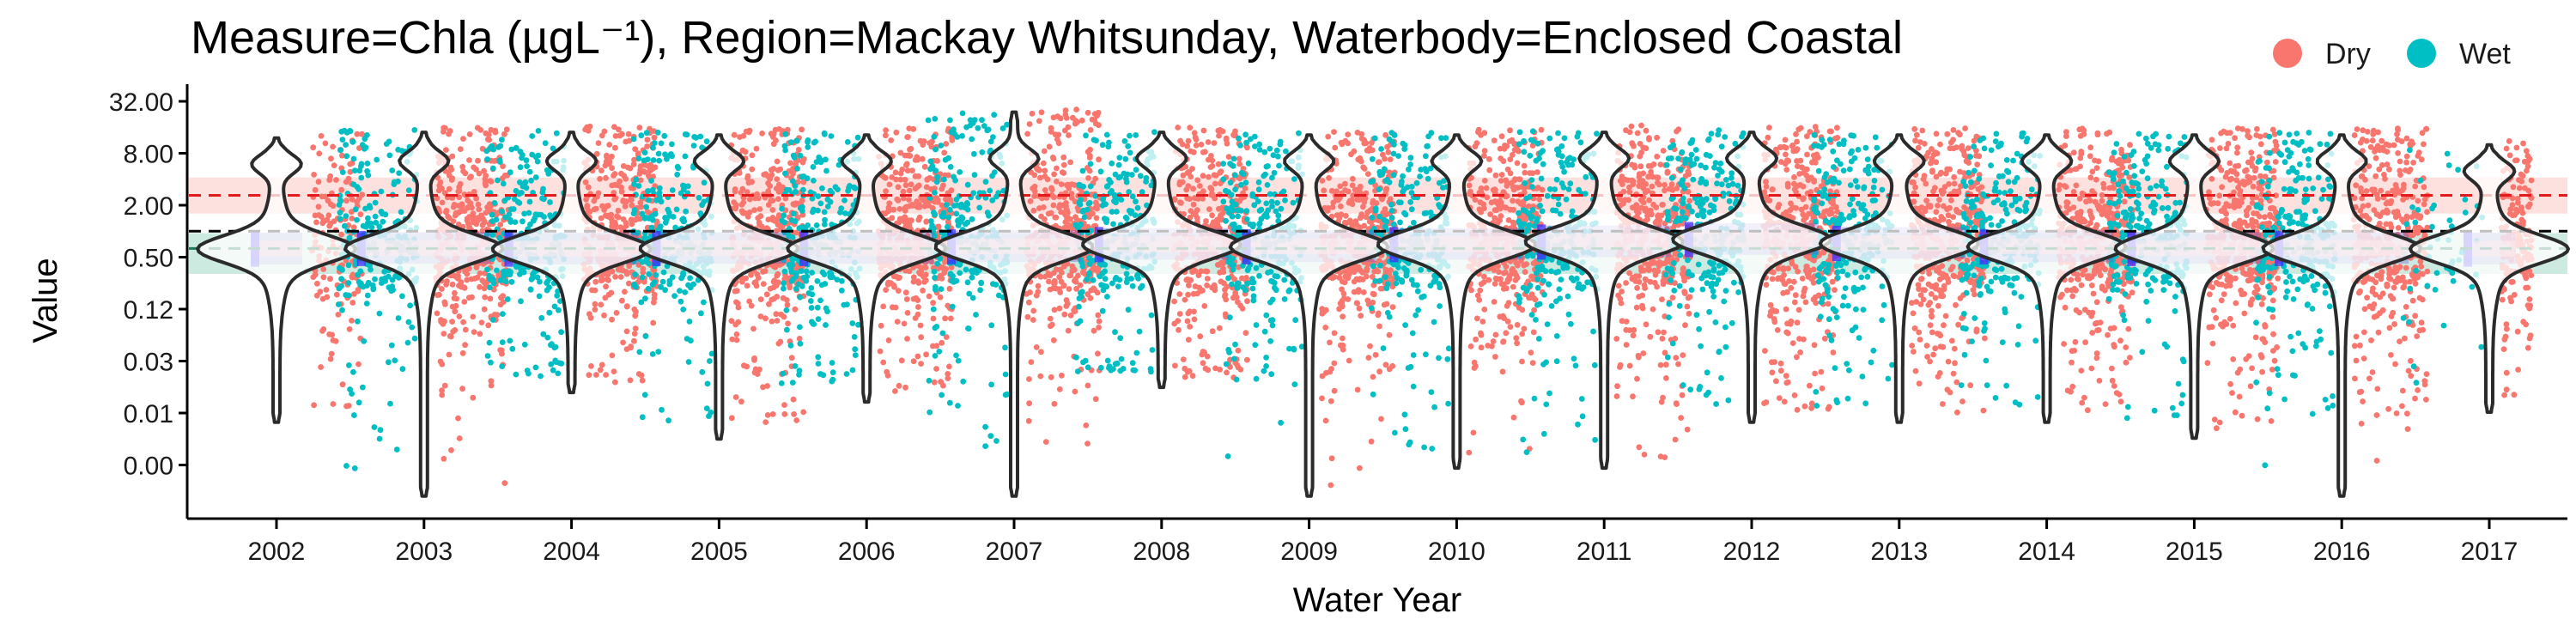  What do you see at coordinates (2392, 54) in the screenshot?
I see `legend: Dry Wet` at bounding box center [2392, 54].